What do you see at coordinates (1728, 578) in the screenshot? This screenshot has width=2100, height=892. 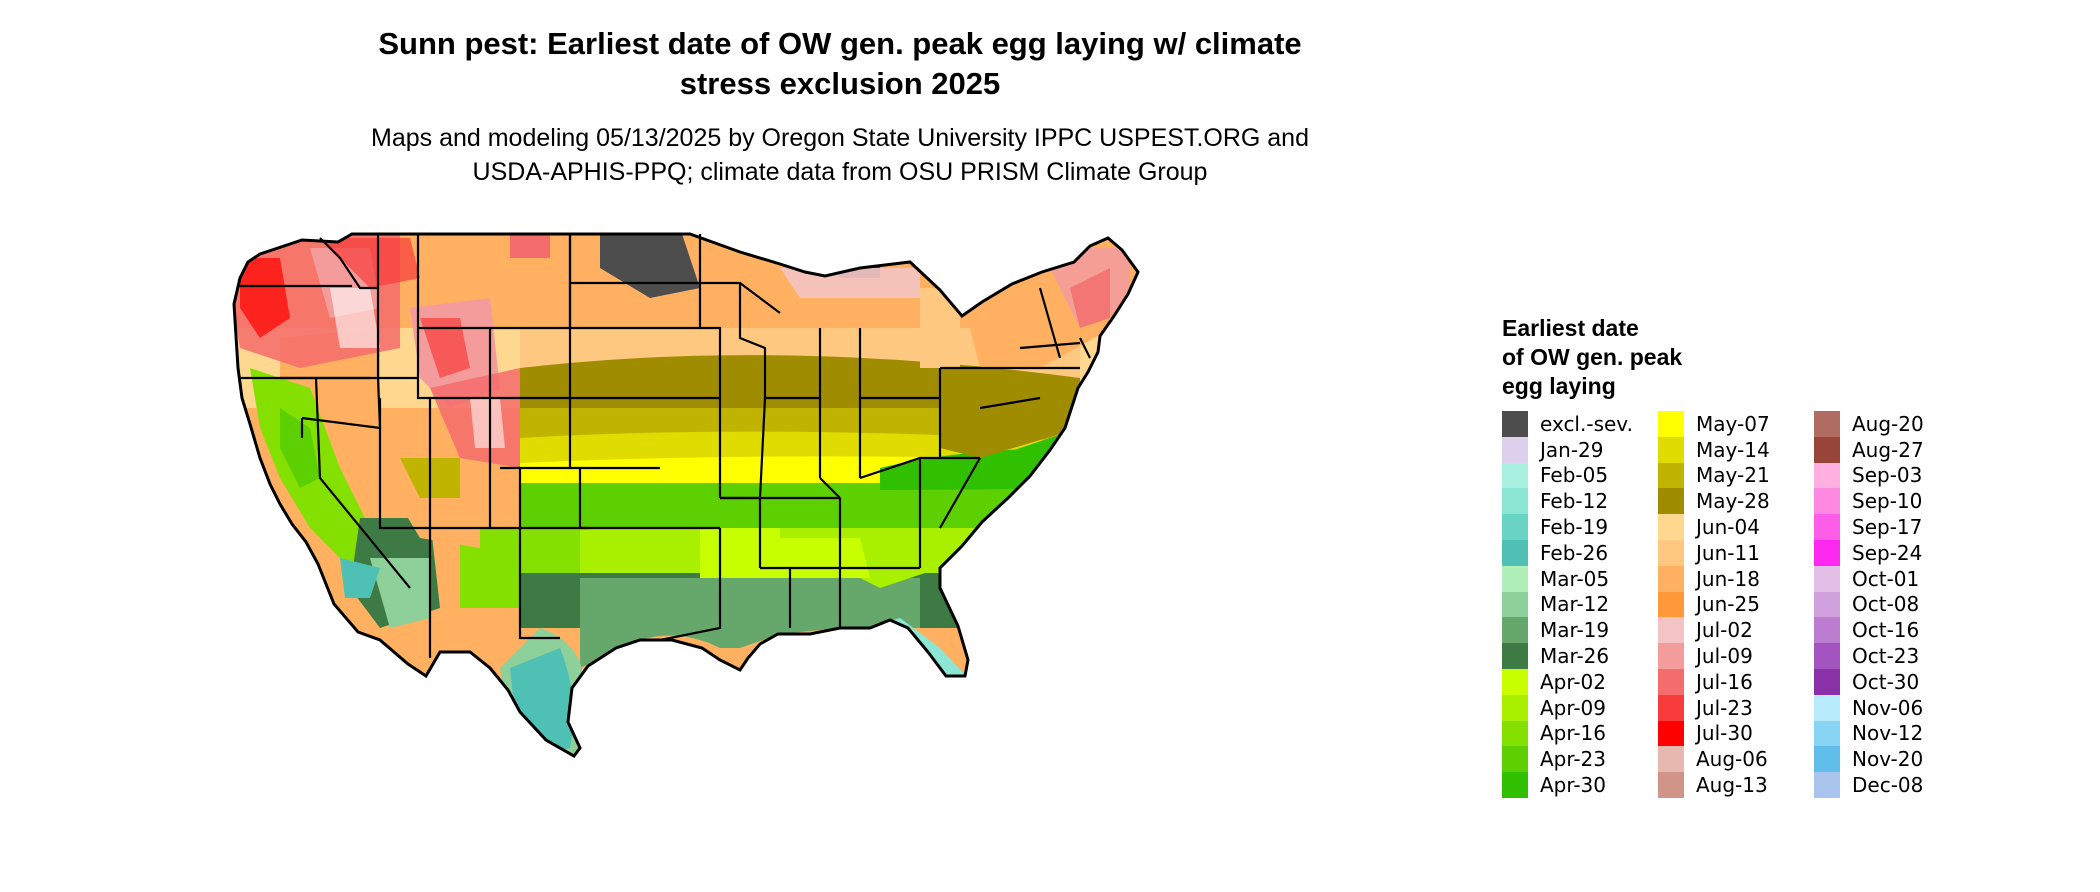 I see `legend-label: Jun-18` at bounding box center [1728, 578].